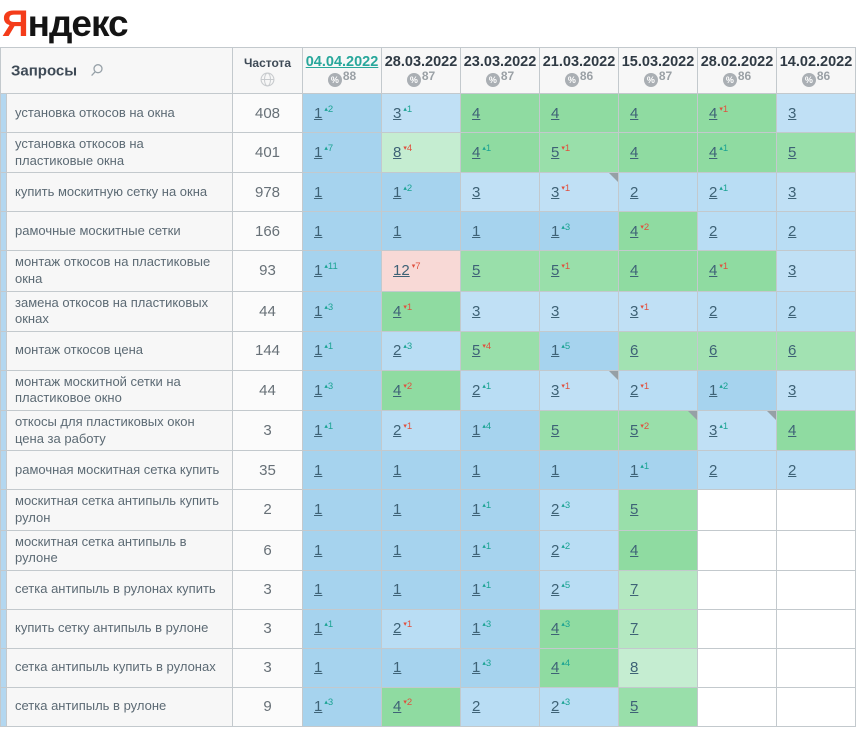  Describe the element at coordinates (119, 550) in the screenshot. I see `keyword-cell: москитная сетка антипыль в рулоне` at that location.